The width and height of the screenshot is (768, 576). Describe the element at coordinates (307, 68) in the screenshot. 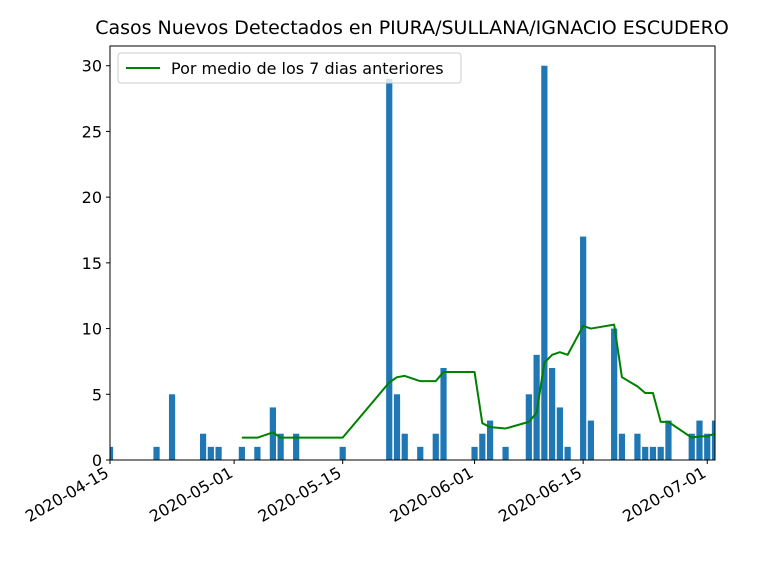

I see `legend-label: Por medio de los 7 dias anteriores` at that location.